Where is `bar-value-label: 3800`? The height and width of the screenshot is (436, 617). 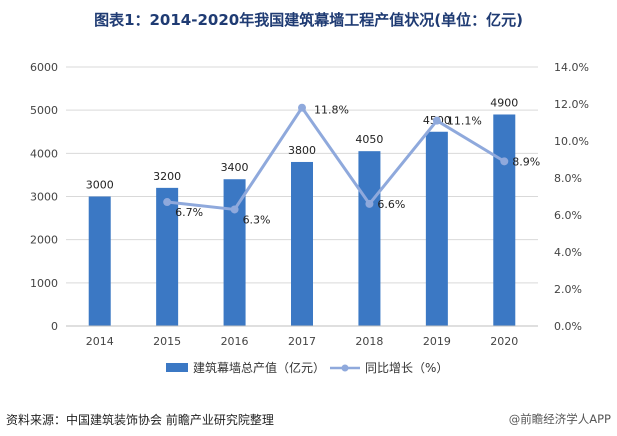 bar-value-label: 3800 is located at coordinates (302, 150).